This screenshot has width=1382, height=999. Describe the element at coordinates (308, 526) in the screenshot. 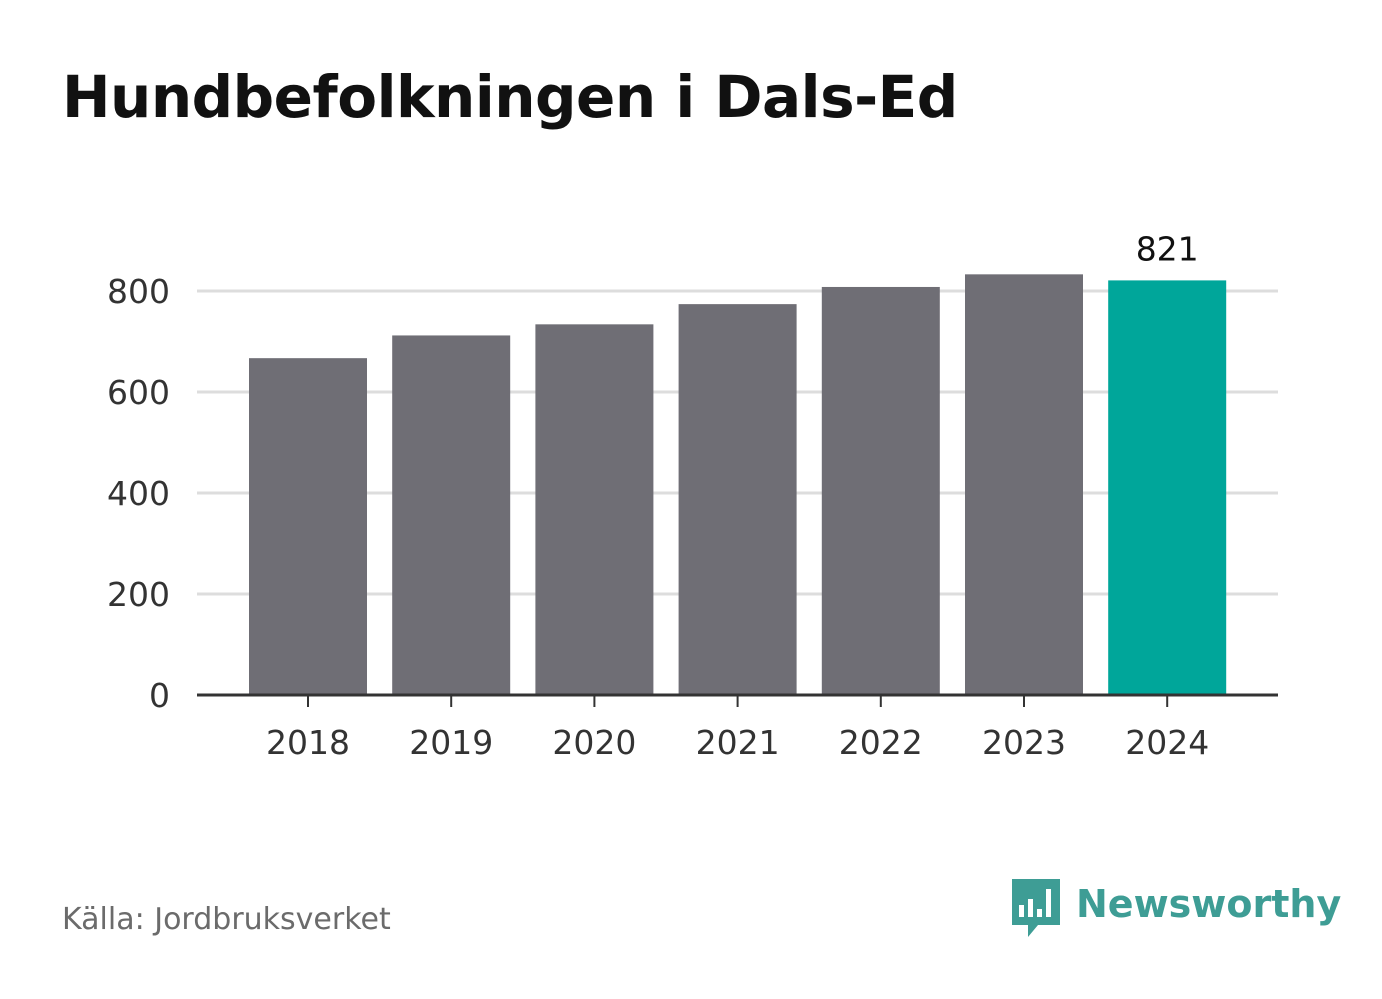

I see `bar-2018` at that location.